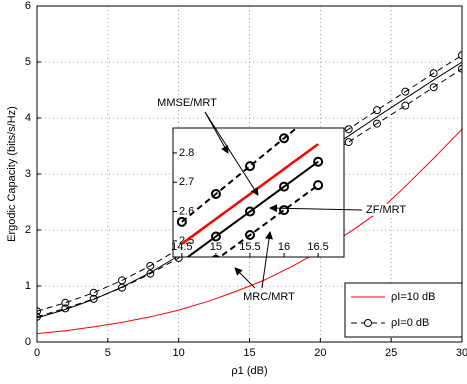  I want to click on x-tick-label: 15.5, so click(249, 247).